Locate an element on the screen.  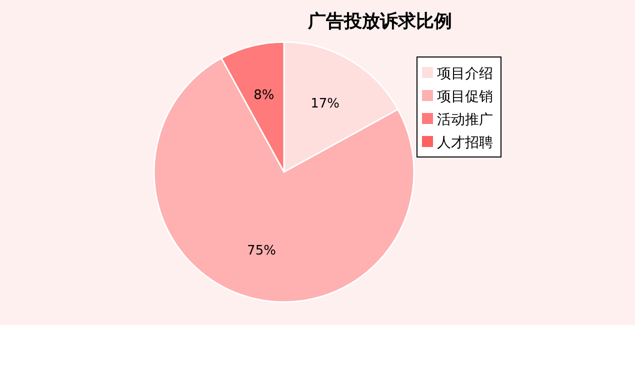
legend-label: 项目介绍 is located at coordinates (465, 74).